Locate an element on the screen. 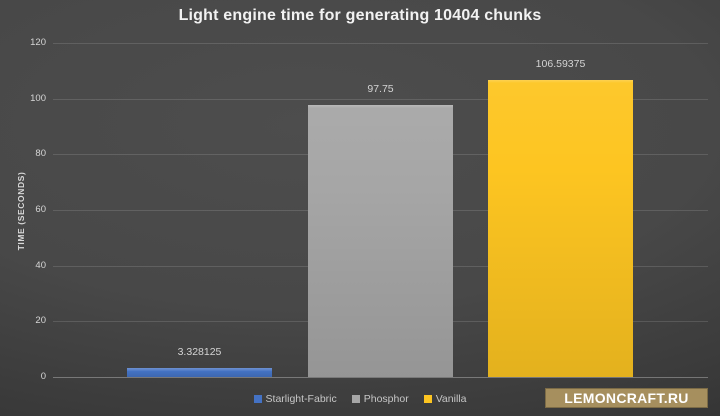  legend-item-vanilla: Vanilla is located at coordinates (445, 399).